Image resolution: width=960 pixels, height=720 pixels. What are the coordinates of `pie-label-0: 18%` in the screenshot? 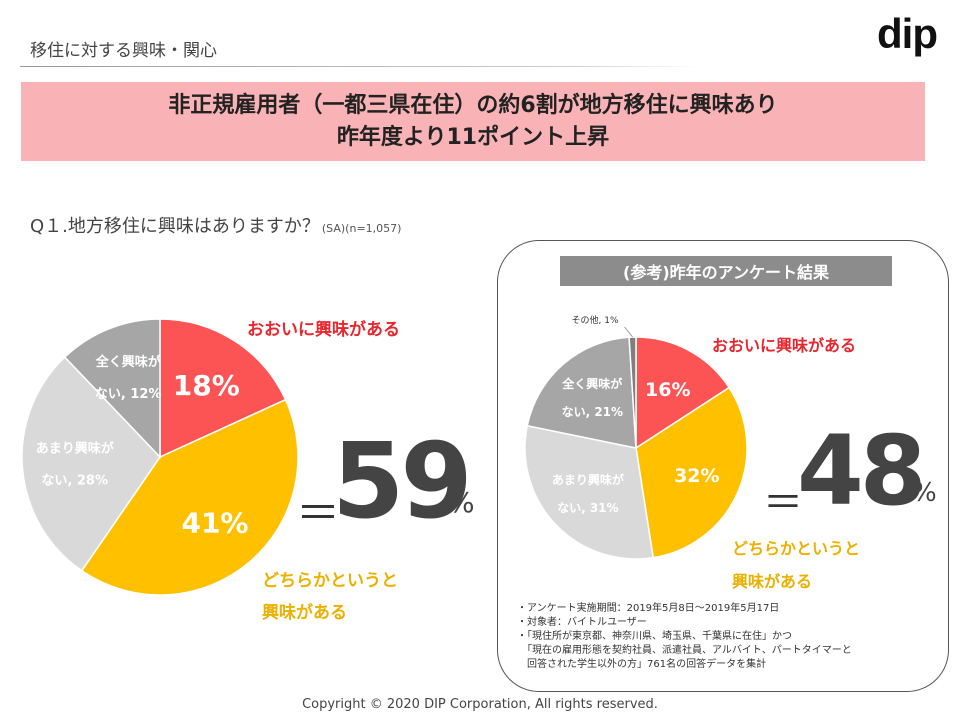 It's located at (206, 385).